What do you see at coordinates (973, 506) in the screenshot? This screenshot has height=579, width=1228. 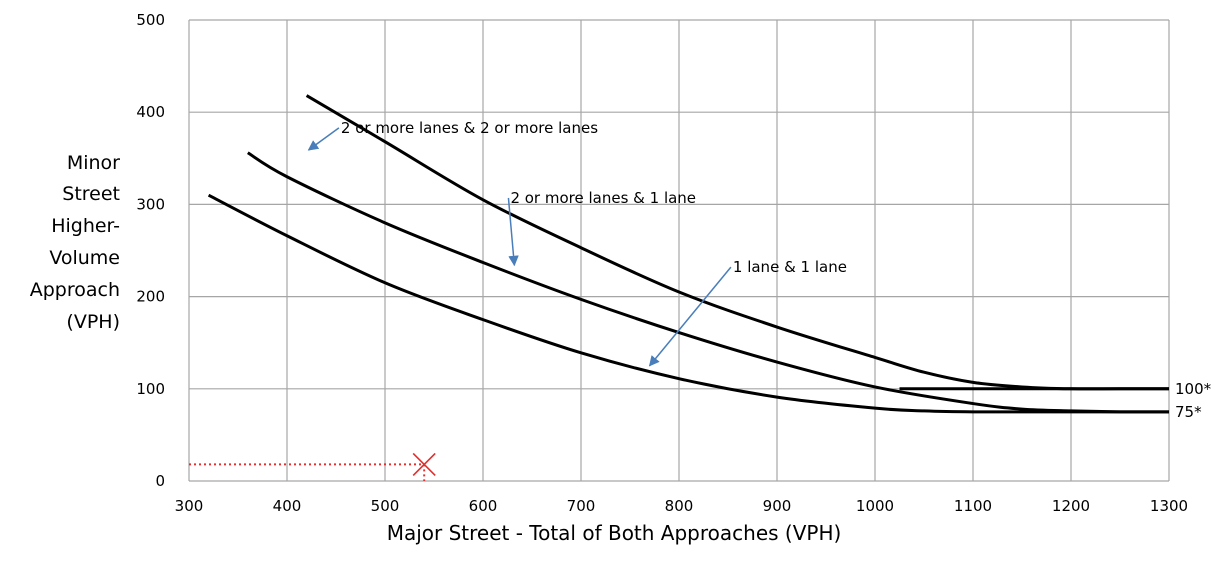 I see `x-tick-label: 1100` at bounding box center [973, 506].